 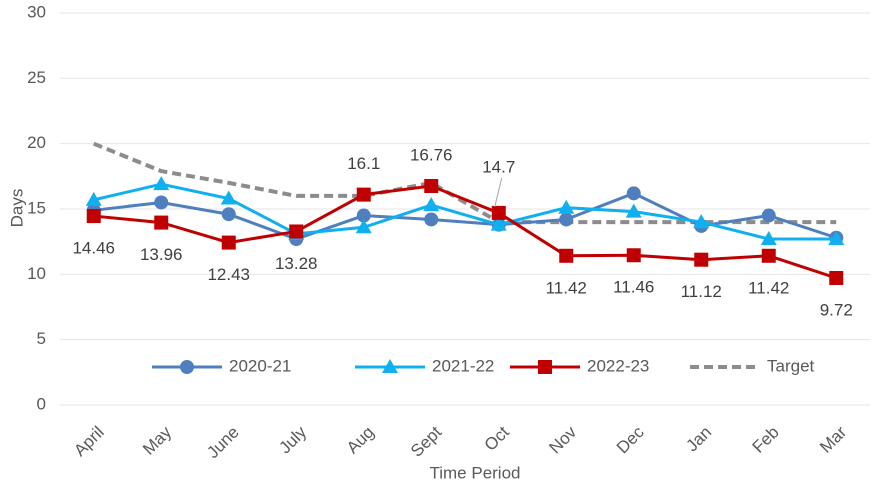 What do you see at coordinates (41, 403) in the screenshot?
I see `y-tick-label: 0` at bounding box center [41, 403].